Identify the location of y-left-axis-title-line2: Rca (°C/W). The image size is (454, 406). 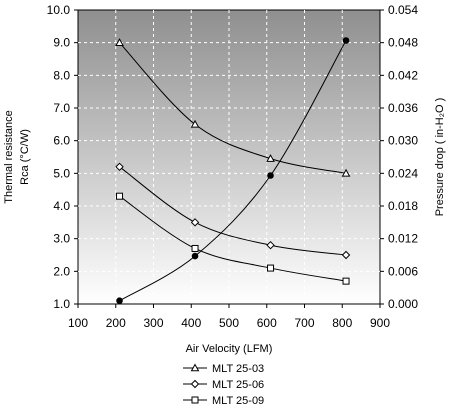
(25, 157).